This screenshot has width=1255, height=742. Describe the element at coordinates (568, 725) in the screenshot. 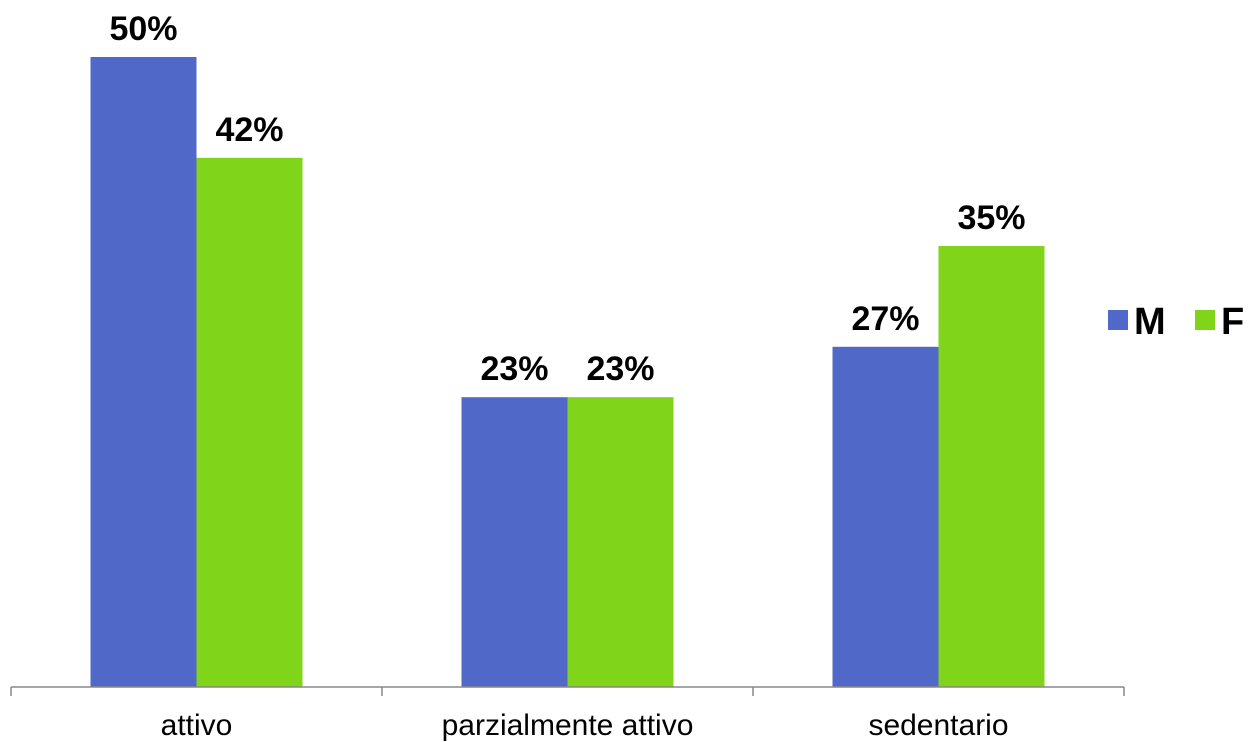

I see `category-label-2: parzialmente attivo` at that location.